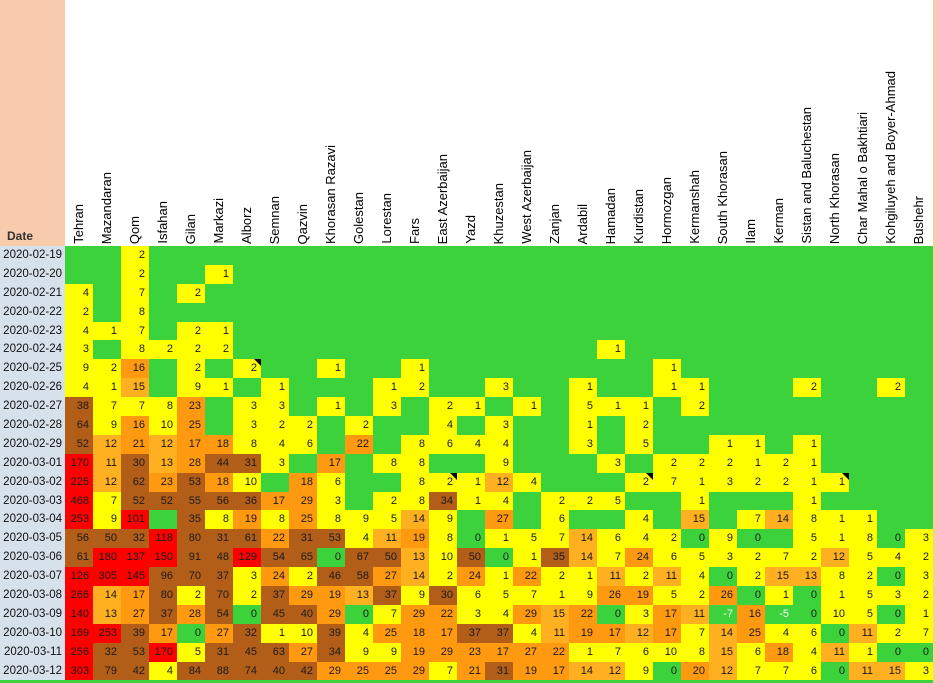 This screenshot has height=683, width=937. Describe the element at coordinates (219, 463) in the screenshot. I see `value-cell: 44` at that location.